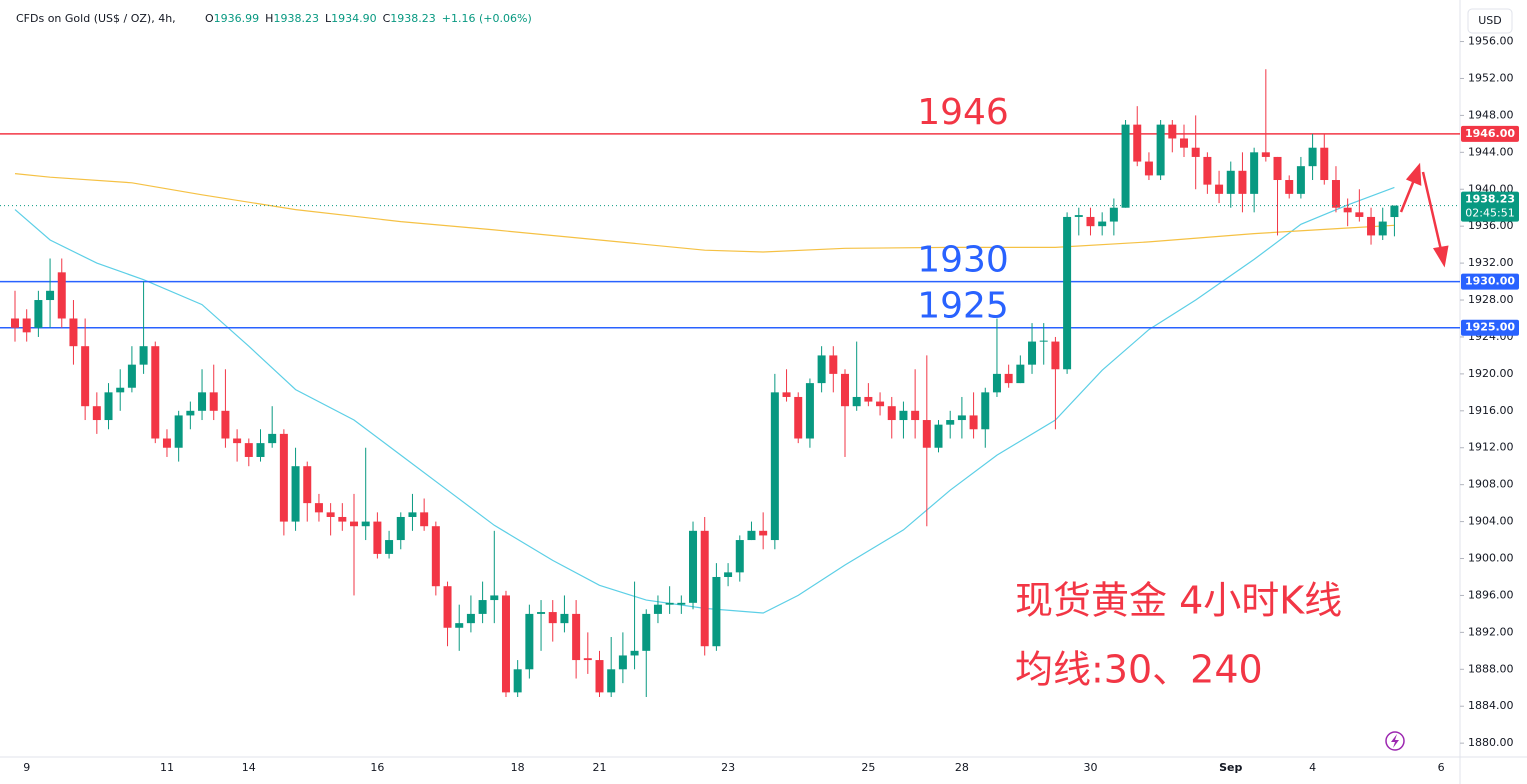 The image size is (1527, 784). I want to click on y-tick-label: 1896.00, so click(1491, 594).